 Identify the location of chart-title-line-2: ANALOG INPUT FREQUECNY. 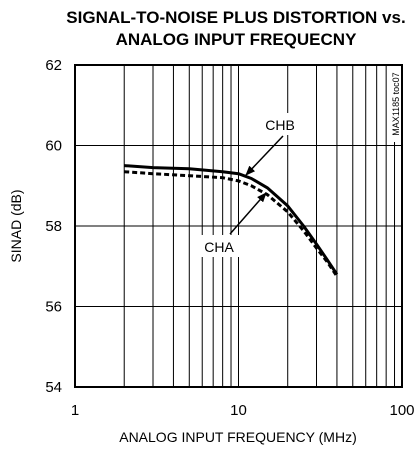
(237, 39).